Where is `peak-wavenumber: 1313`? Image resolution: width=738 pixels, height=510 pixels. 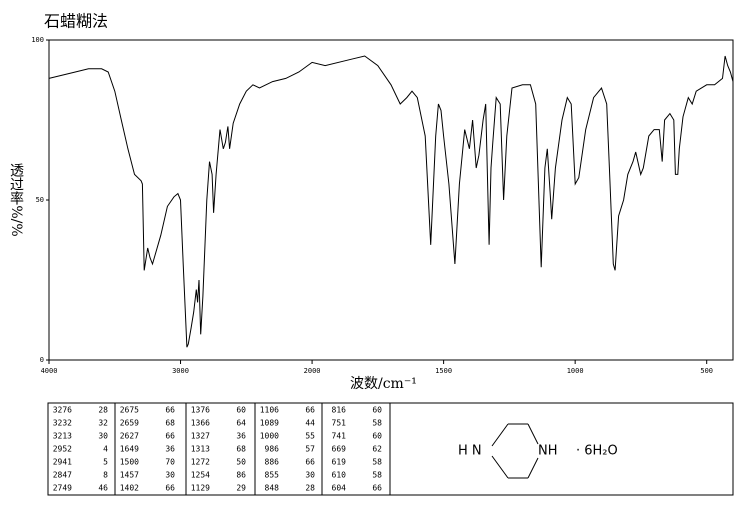
peak-wavenumber: 1313 is located at coordinates (200, 449).